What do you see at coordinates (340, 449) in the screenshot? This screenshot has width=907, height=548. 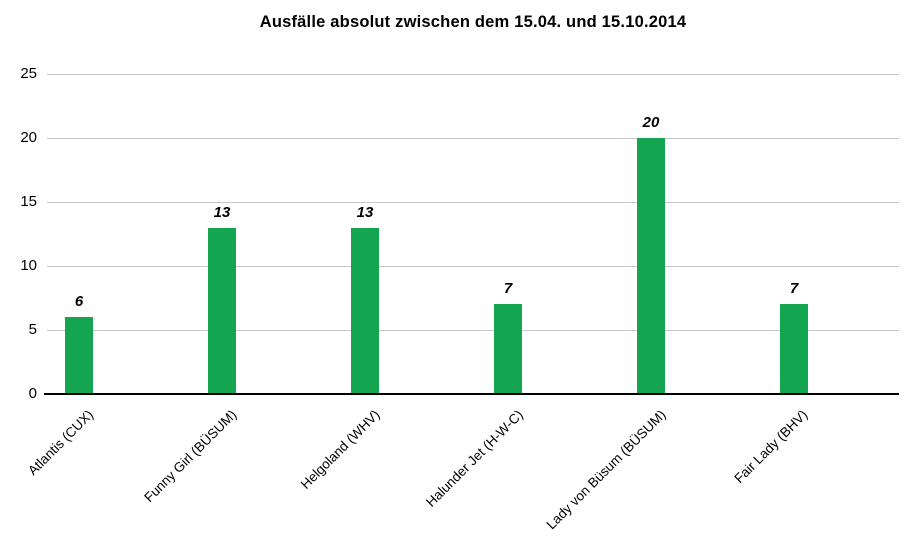 I see `x-axis-category-label: Helgoland (WHV)` at bounding box center [340, 449].